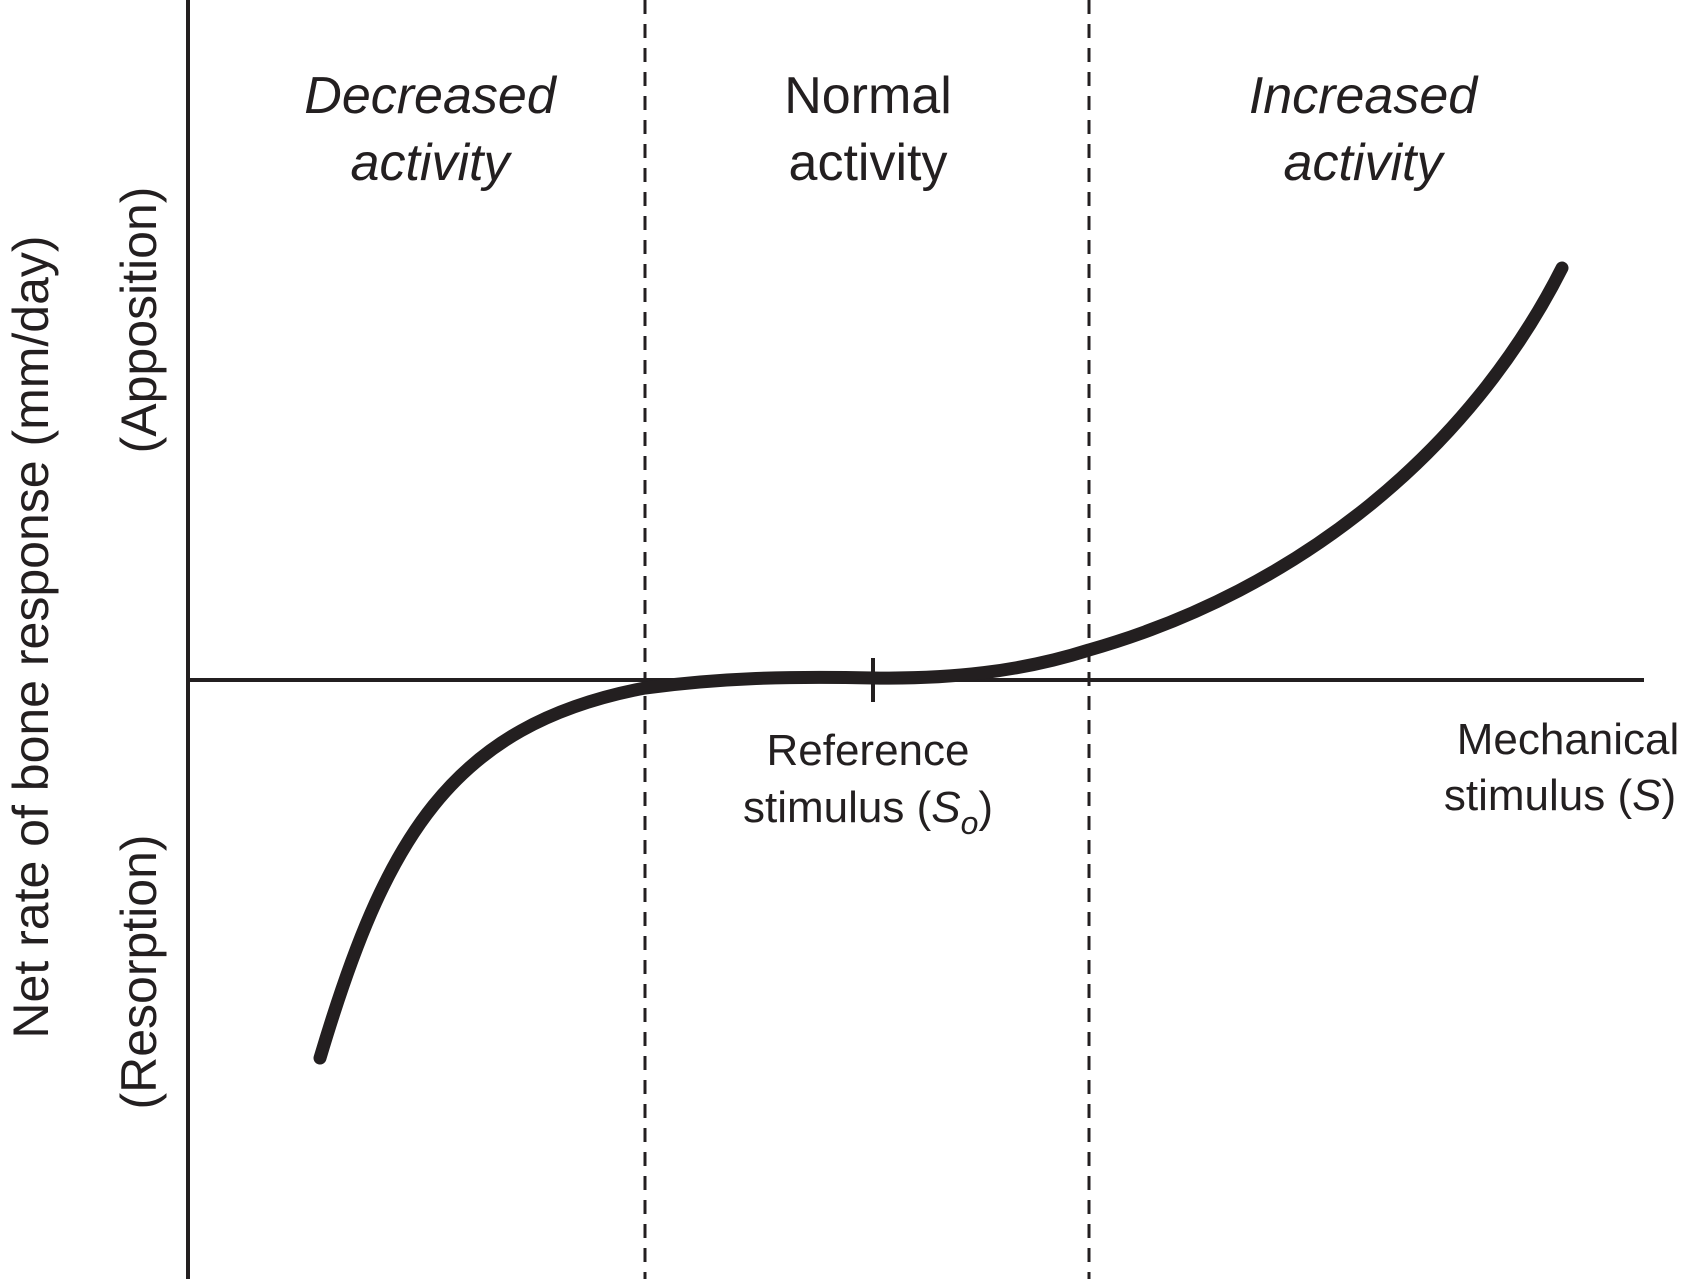 The height and width of the screenshot is (1279, 1698). I want to click on x-axis-label-line1: Mechanical, so click(1568, 739).